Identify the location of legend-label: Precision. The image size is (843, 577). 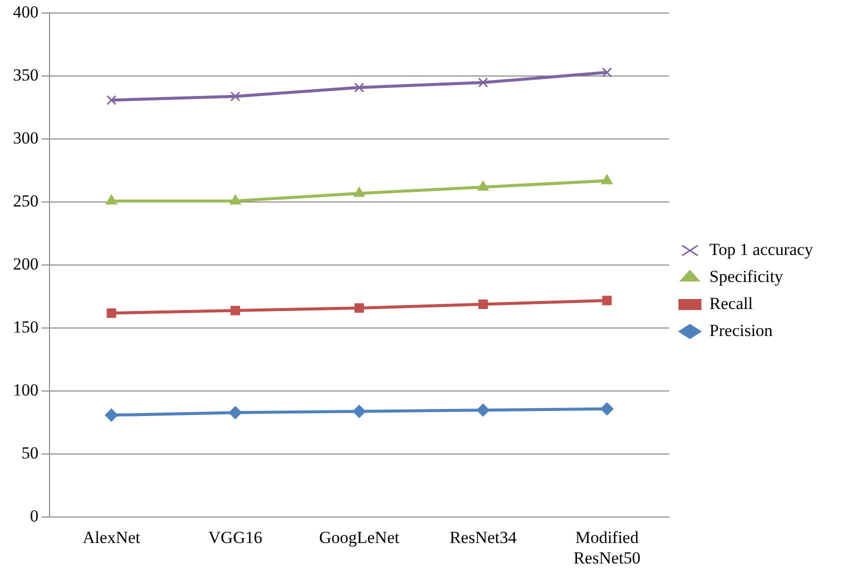
(741, 330).